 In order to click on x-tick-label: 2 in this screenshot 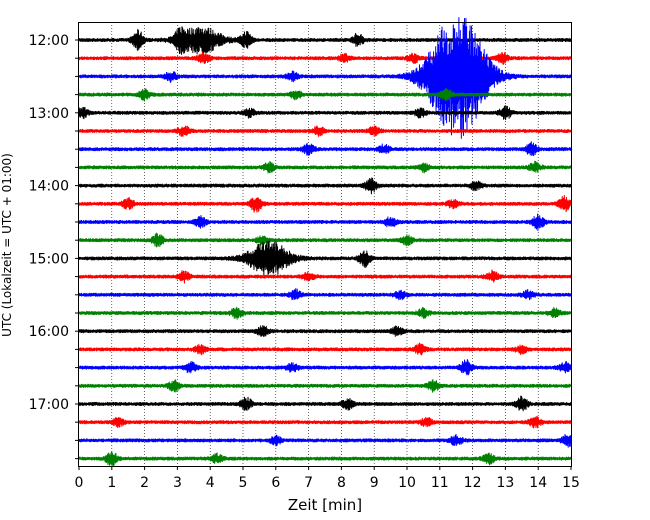, I will do `click(144, 483)`.